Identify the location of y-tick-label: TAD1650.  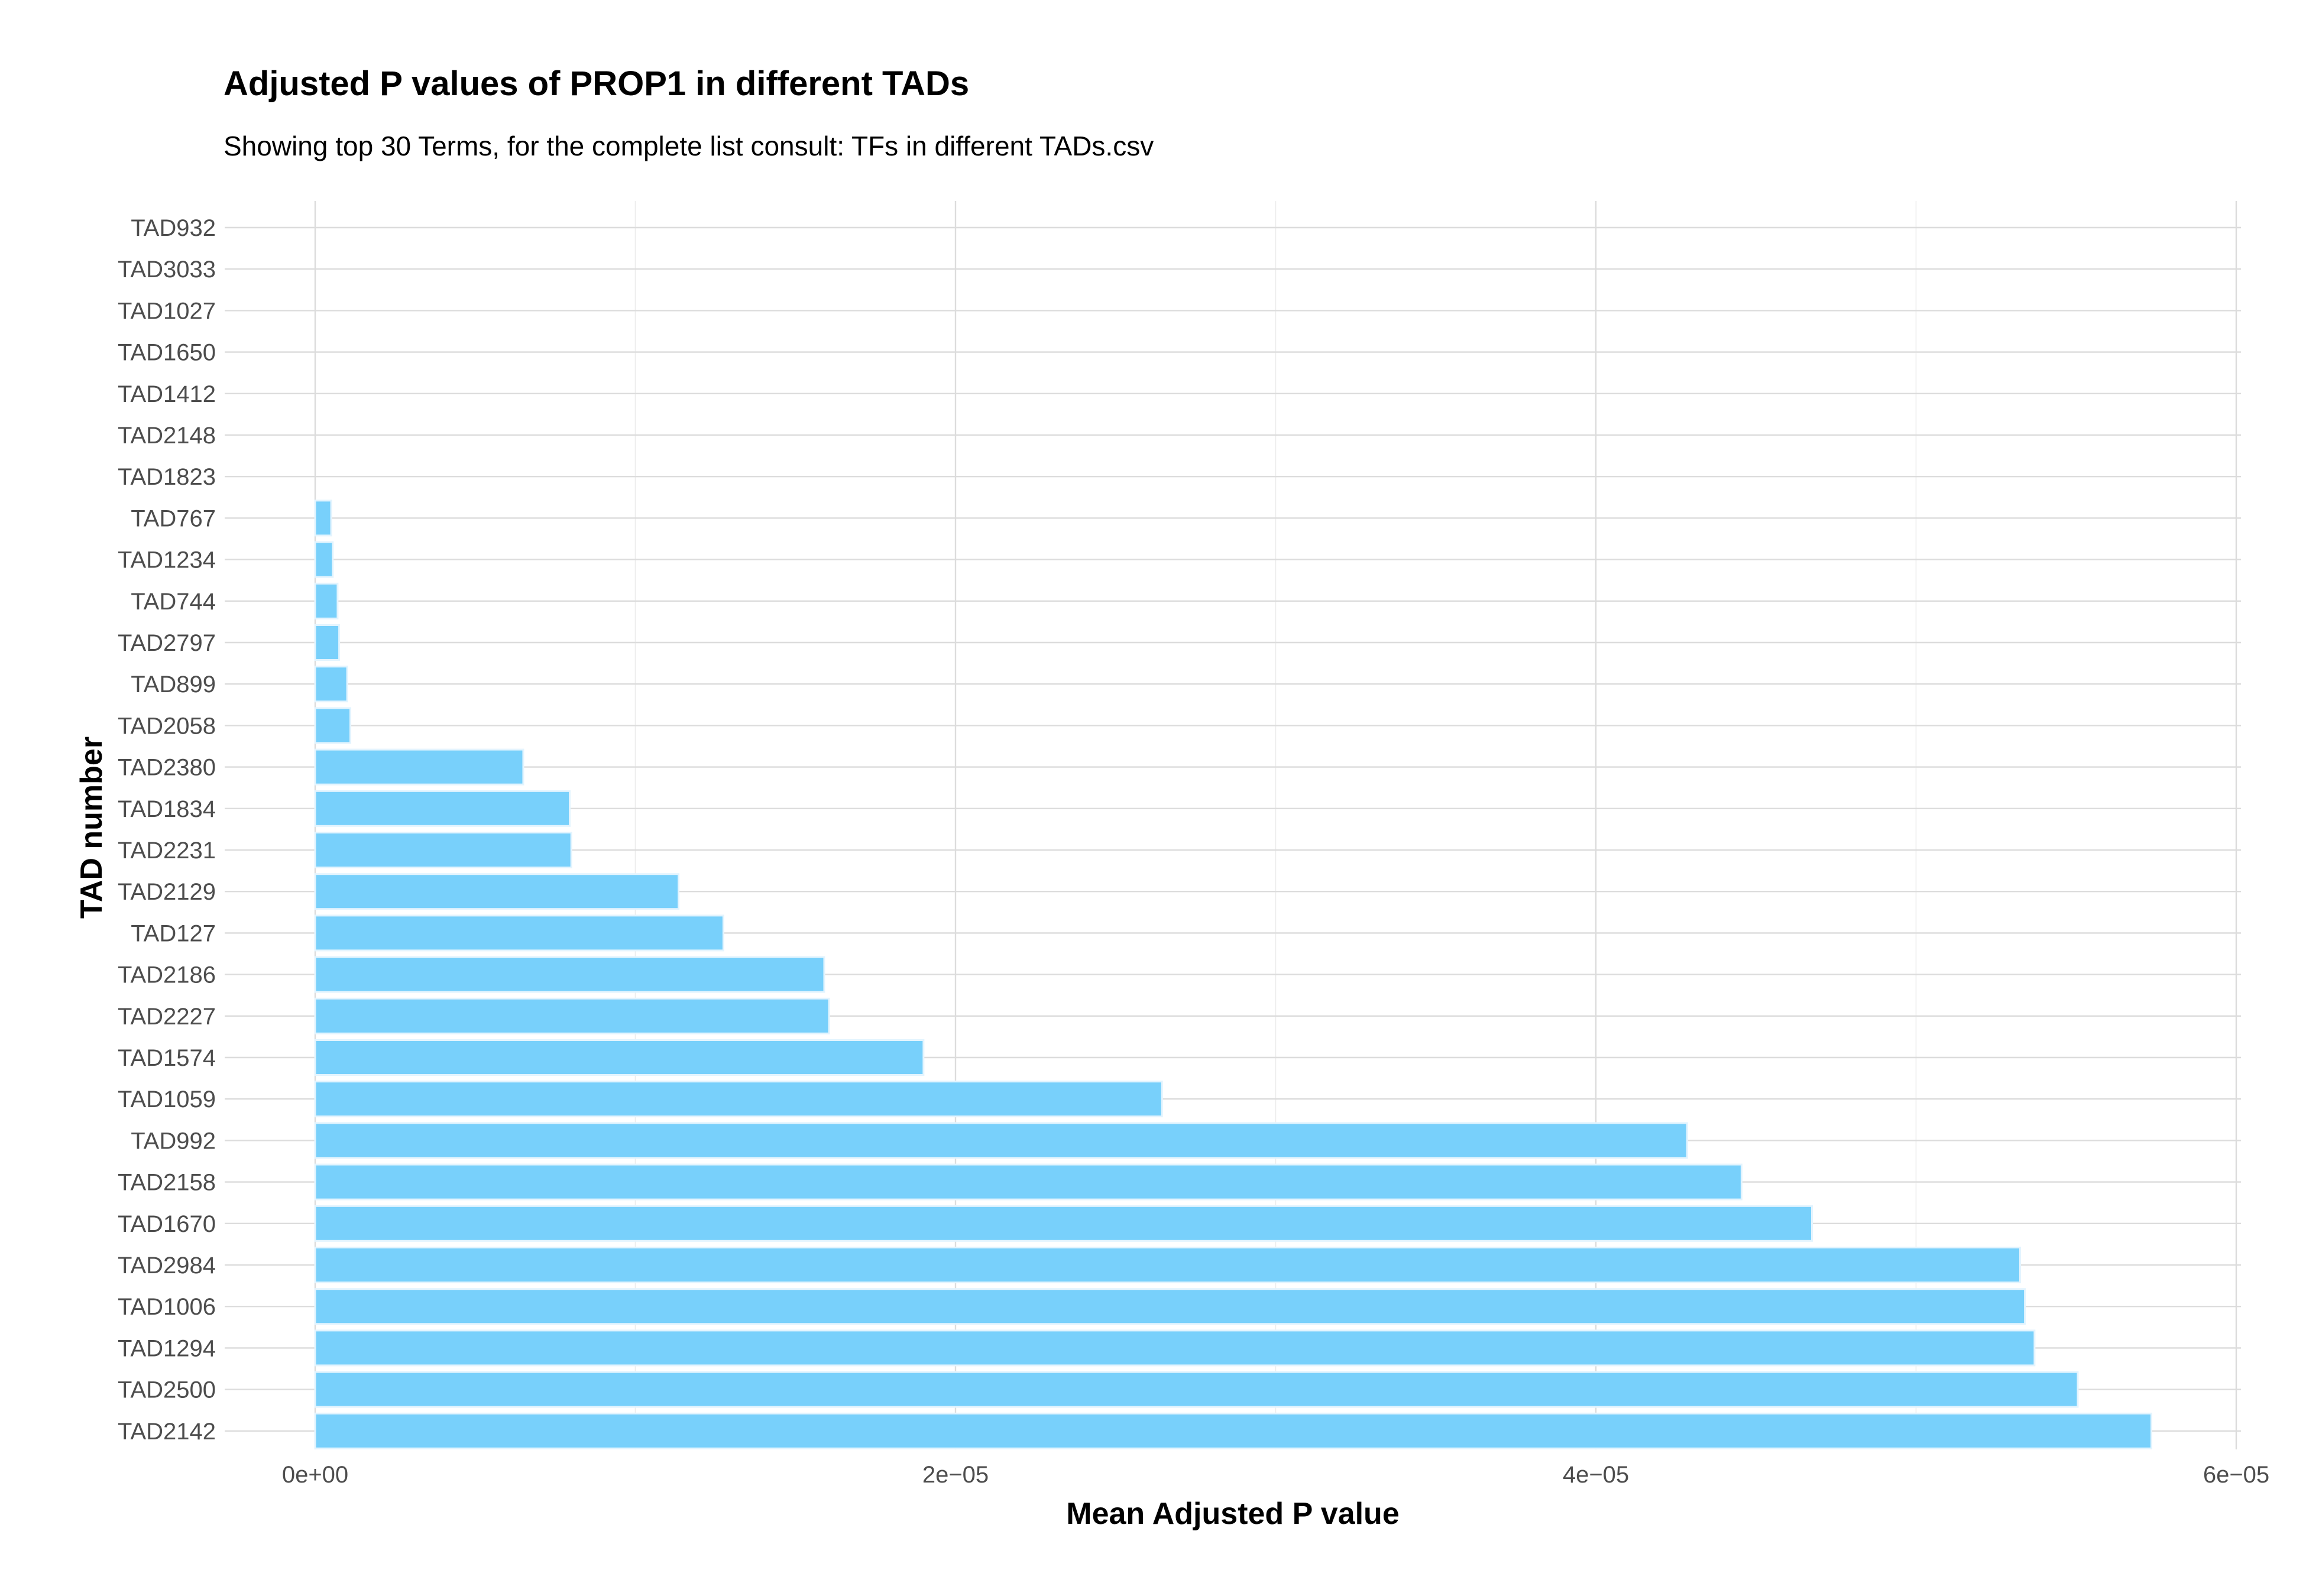
(167, 353).